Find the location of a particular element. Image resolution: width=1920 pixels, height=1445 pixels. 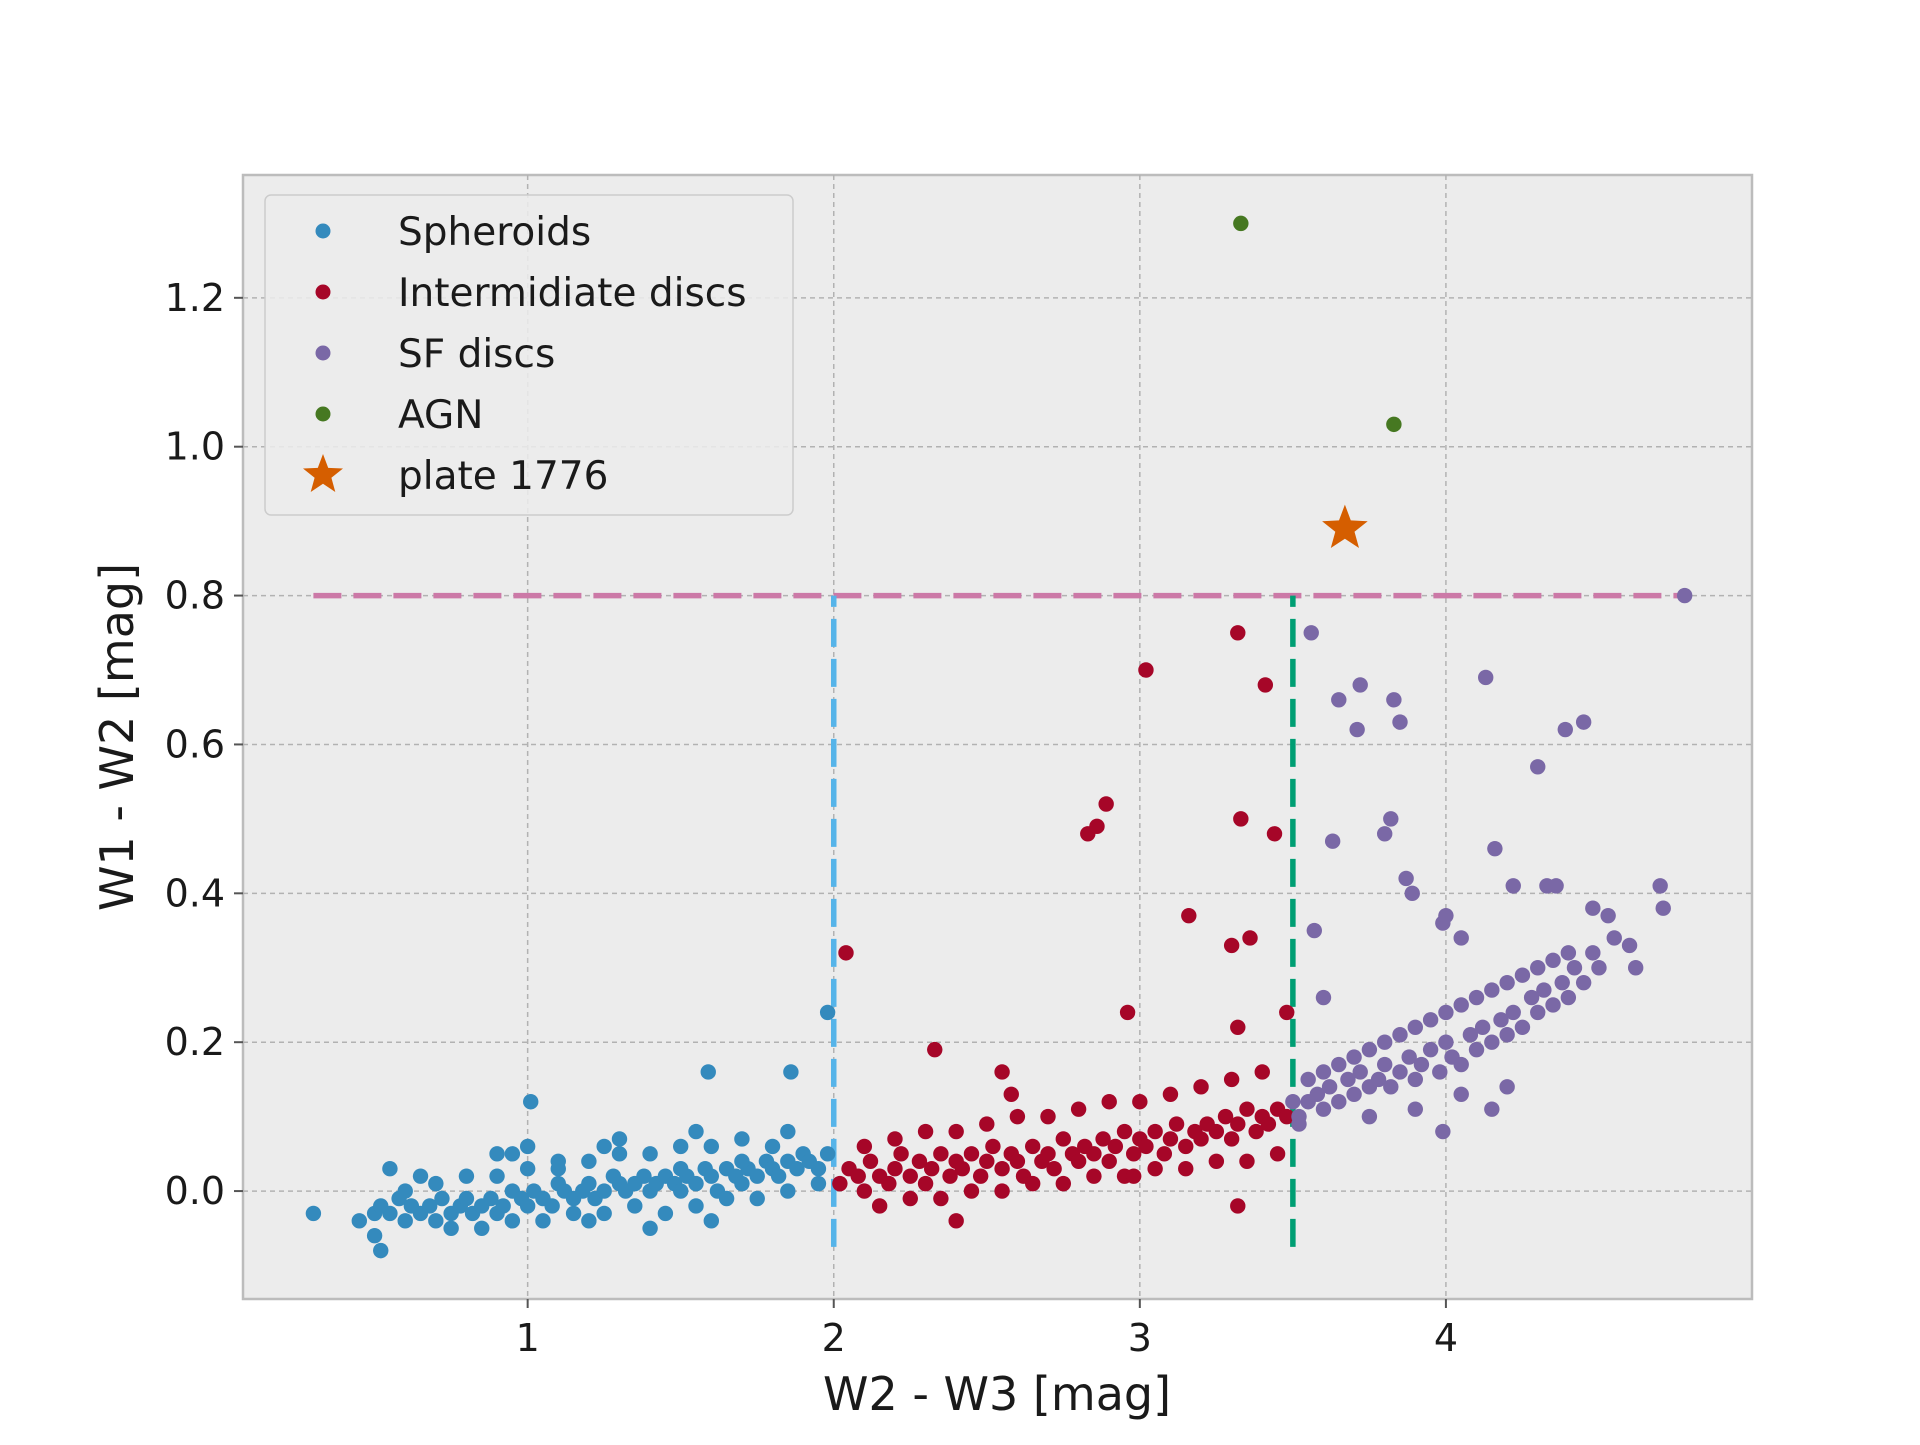

legend-label-intermidiate-discs: Intermidiate discs is located at coordinates (572, 293).